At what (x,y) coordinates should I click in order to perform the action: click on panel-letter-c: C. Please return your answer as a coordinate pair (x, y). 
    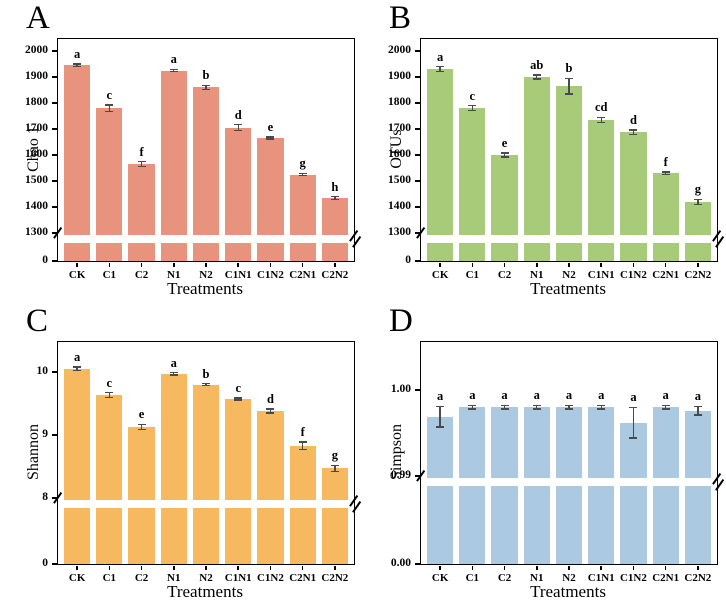
    Looking at the image, I should click on (37, 321).